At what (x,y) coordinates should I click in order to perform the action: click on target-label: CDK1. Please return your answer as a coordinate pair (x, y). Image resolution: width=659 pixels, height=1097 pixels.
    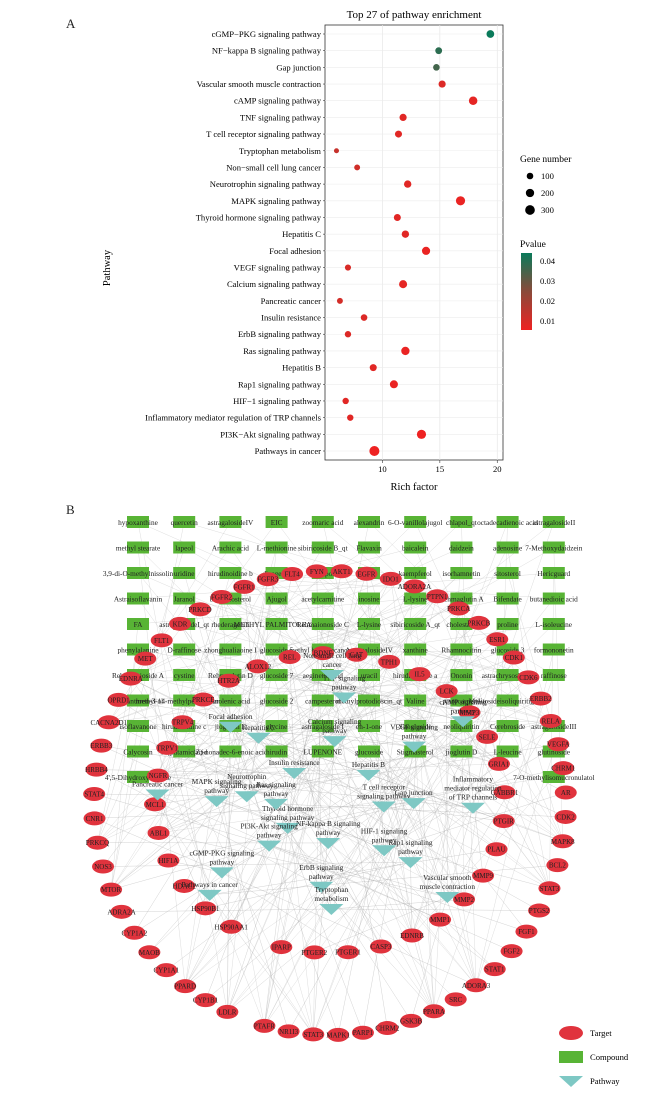
    Looking at the image, I should click on (514, 658).